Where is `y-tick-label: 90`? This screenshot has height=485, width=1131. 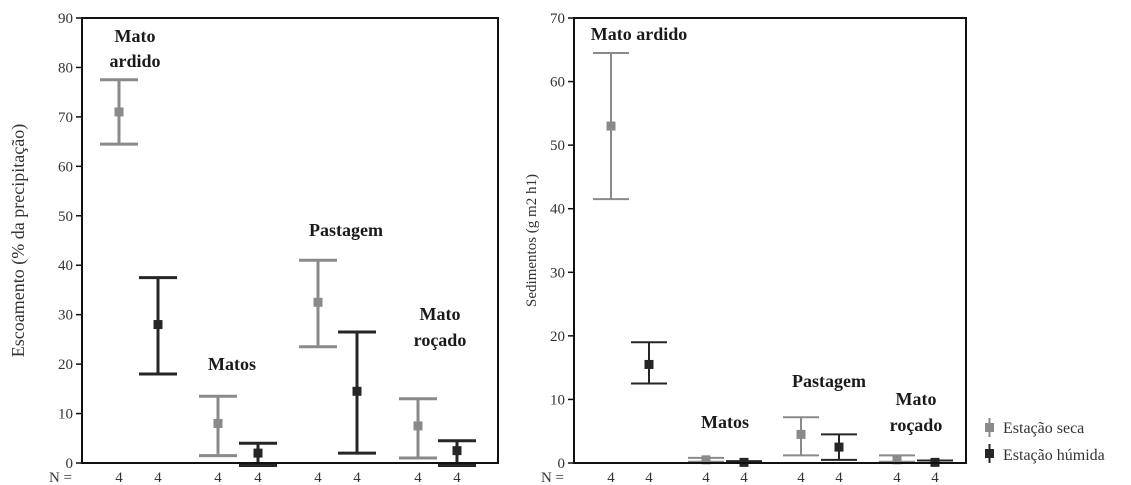 y-tick-label: 90 is located at coordinates (65, 19).